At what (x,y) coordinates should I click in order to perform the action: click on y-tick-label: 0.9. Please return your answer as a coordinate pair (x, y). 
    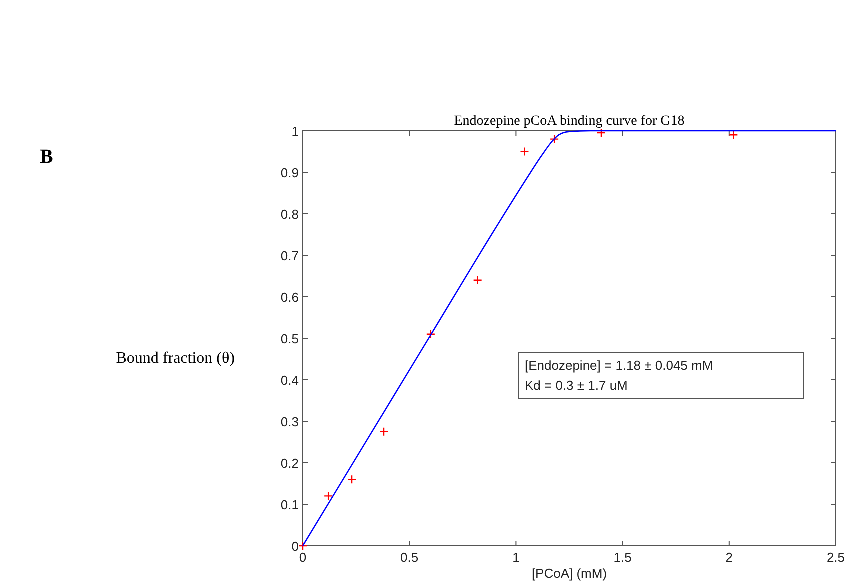
    Looking at the image, I should click on (289, 173).